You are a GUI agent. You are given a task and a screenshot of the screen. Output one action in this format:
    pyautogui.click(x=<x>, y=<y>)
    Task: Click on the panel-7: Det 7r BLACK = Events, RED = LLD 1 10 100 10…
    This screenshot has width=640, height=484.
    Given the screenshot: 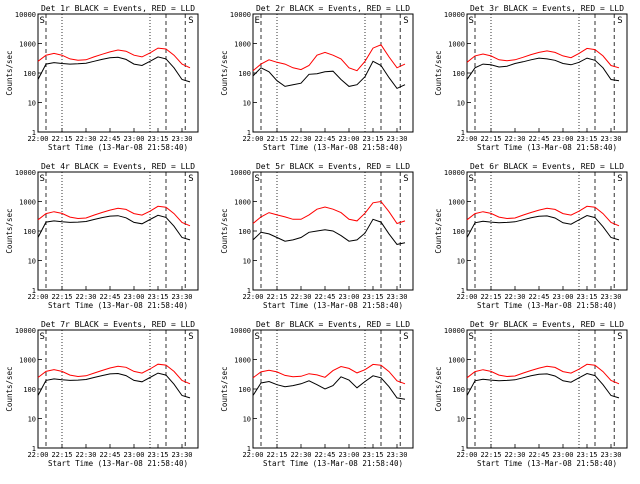 What is the action you would take?
    pyautogui.click(x=102, y=394)
    